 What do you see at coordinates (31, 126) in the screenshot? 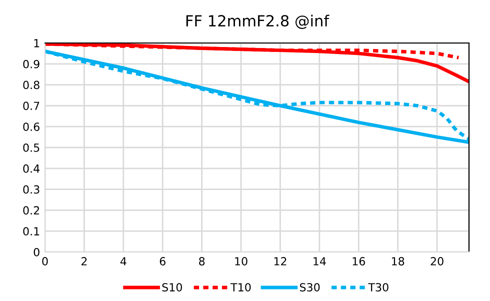
I see `y-tick-label: 0.6` at bounding box center [31, 126].